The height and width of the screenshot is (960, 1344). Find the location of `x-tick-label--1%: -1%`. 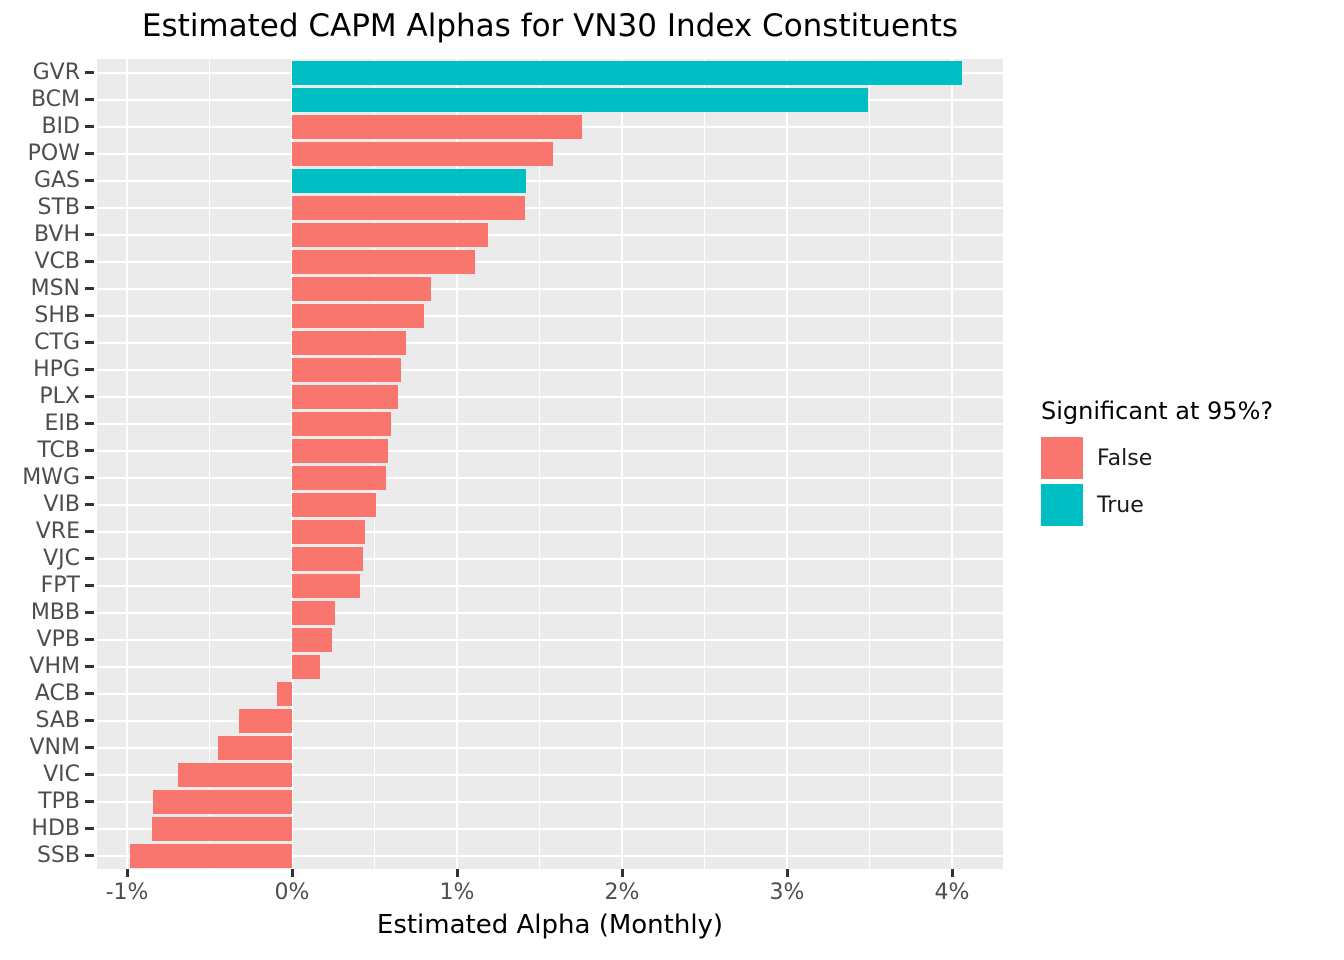

x-tick-label--1%: -1% is located at coordinates (127, 892).